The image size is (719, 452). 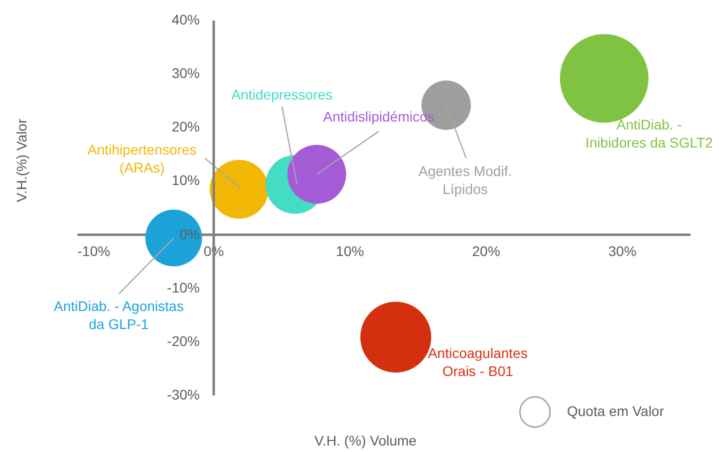 What do you see at coordinates (183, 340) in the screenshot?
I see `y-tick-label: -20%` at bounding box center [183, 340].